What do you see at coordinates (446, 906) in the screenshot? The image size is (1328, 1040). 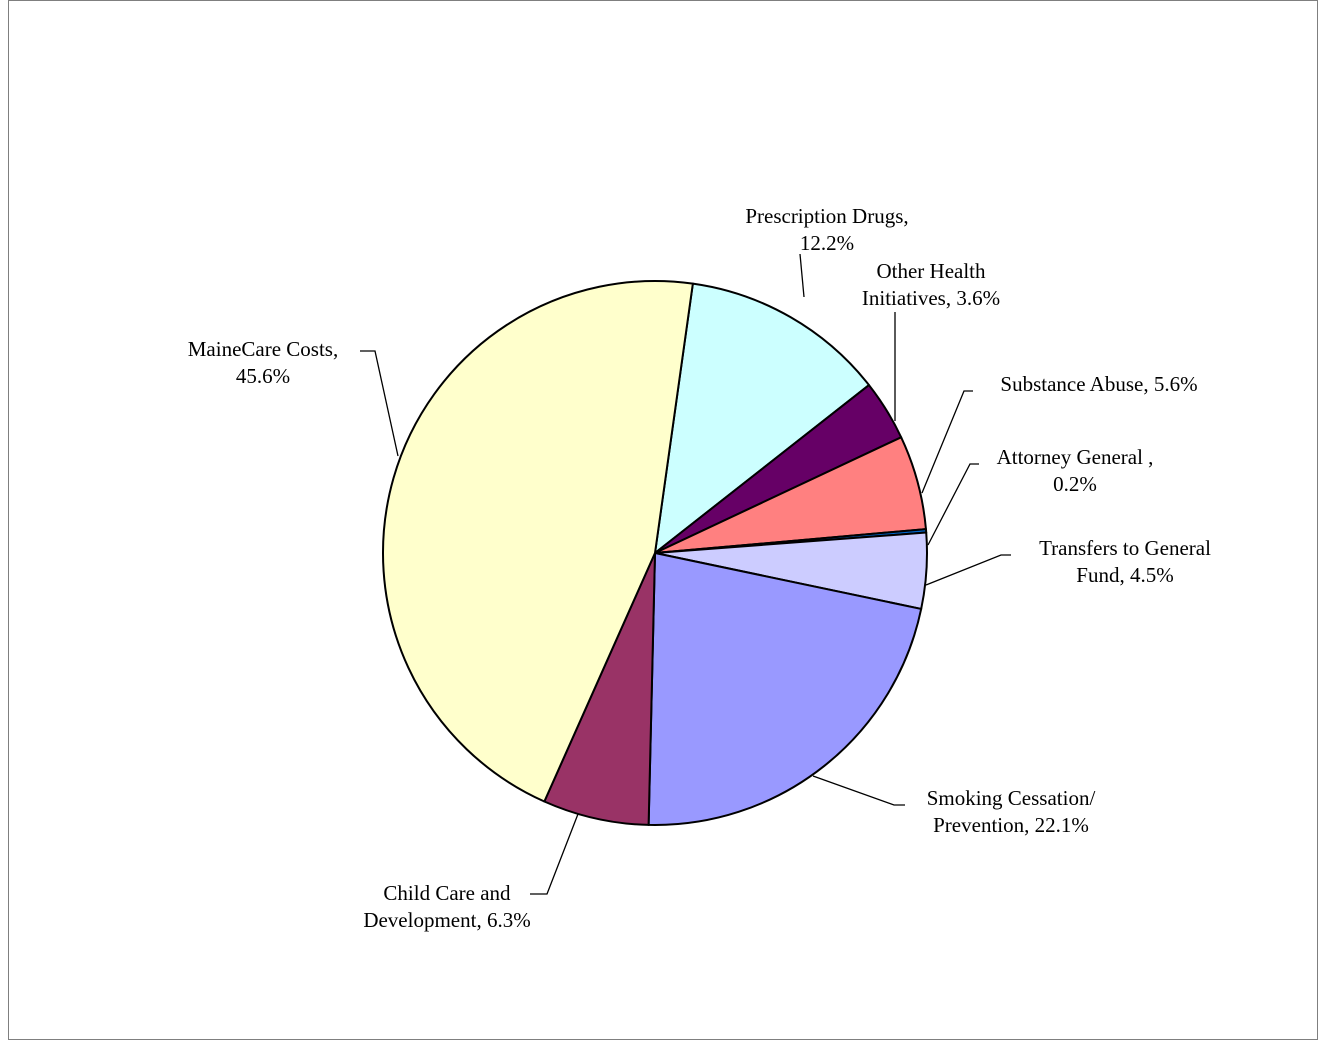 I see `slice-label-child-care-and-development: Child Care and Development, 6.3%` at bounding box center [446, 906].